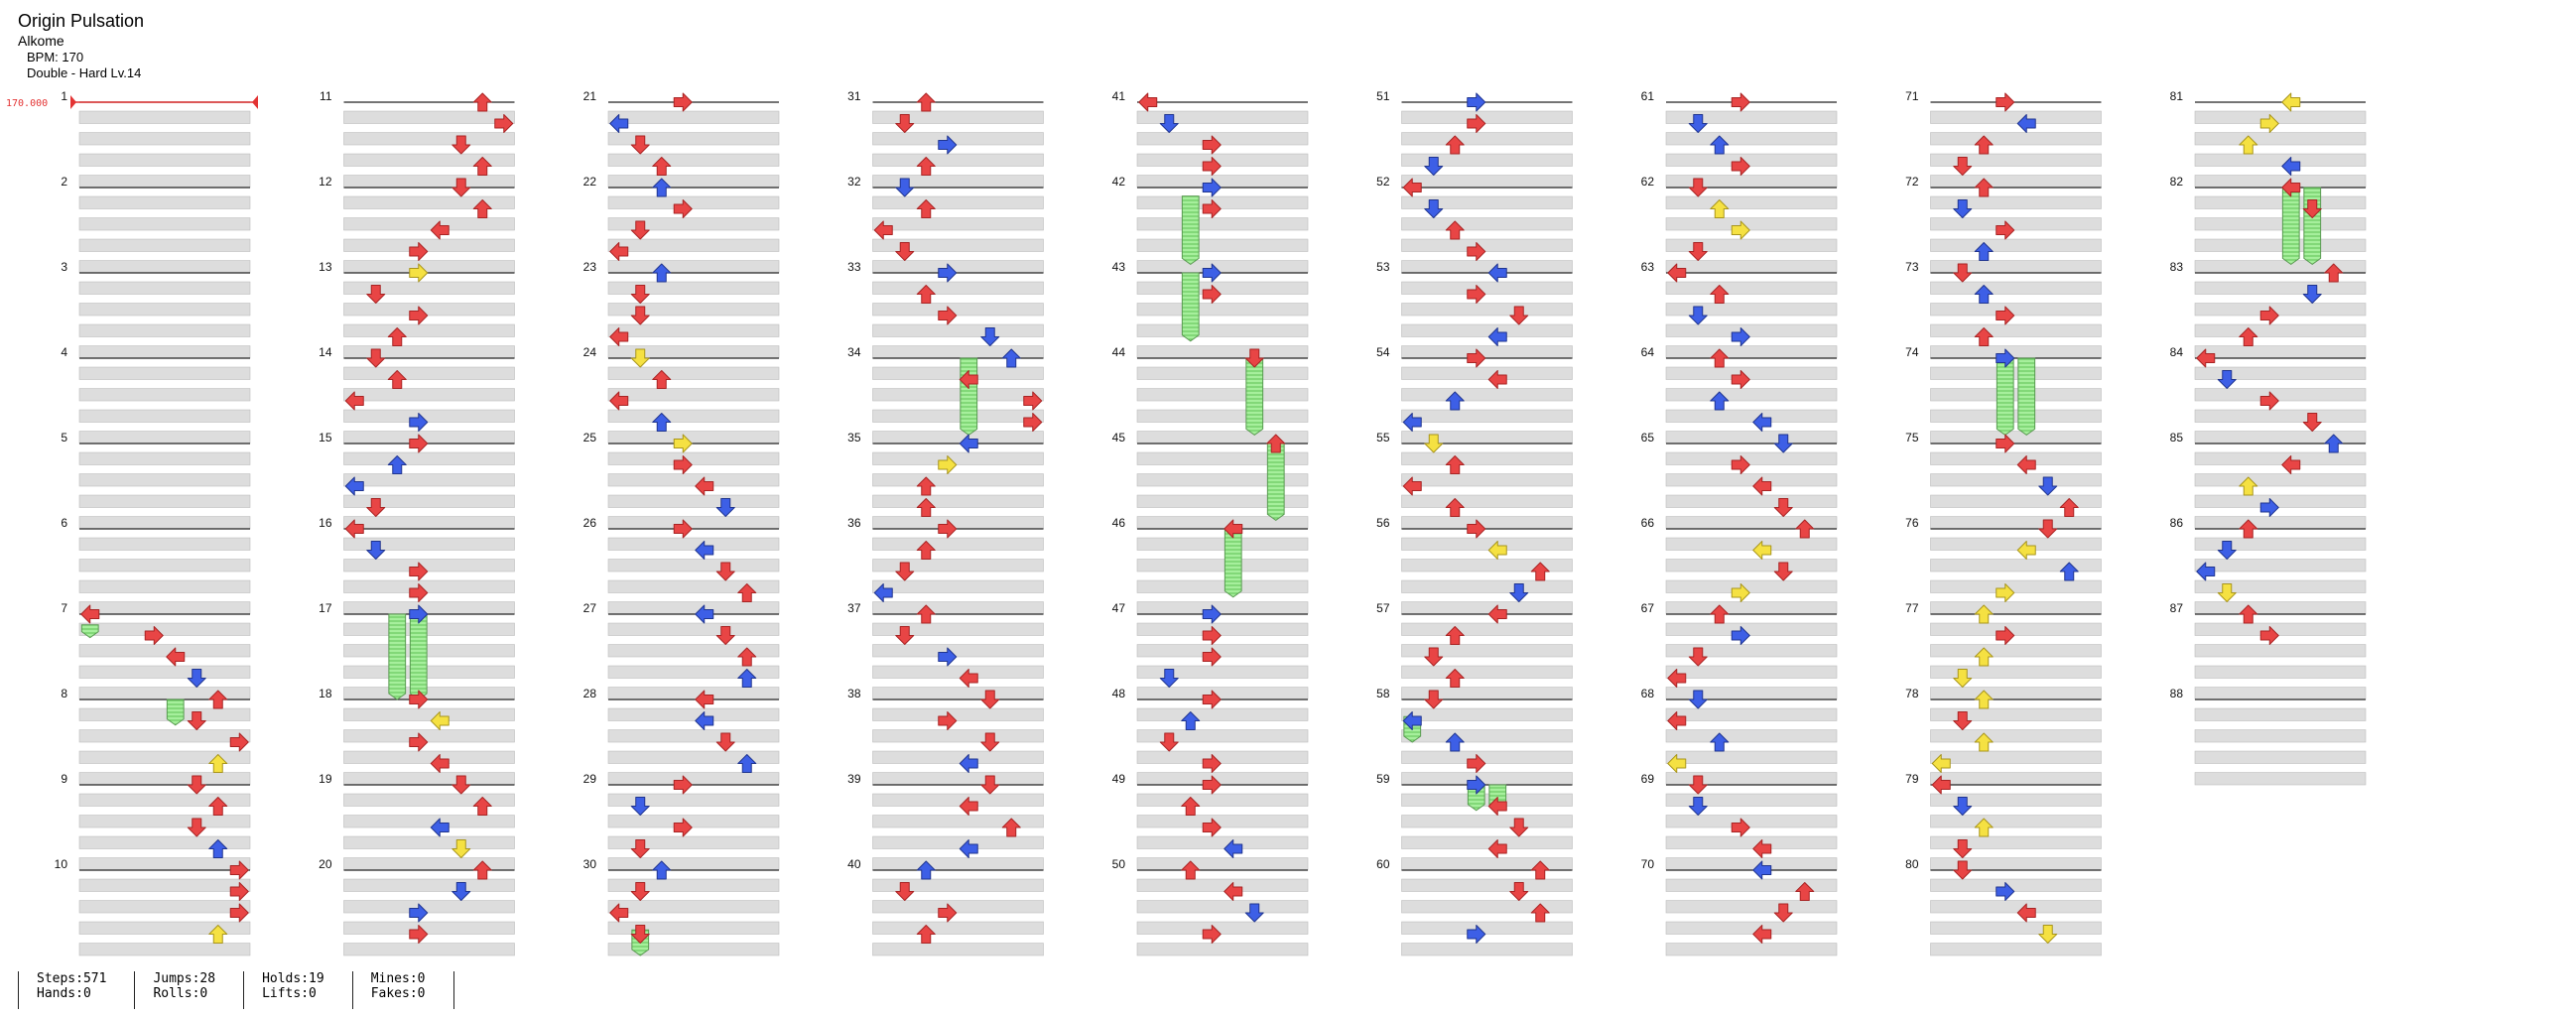  Describe the element at coordinates (2177, 267) in the screenshot. I see `measure-number: 83` at that location.